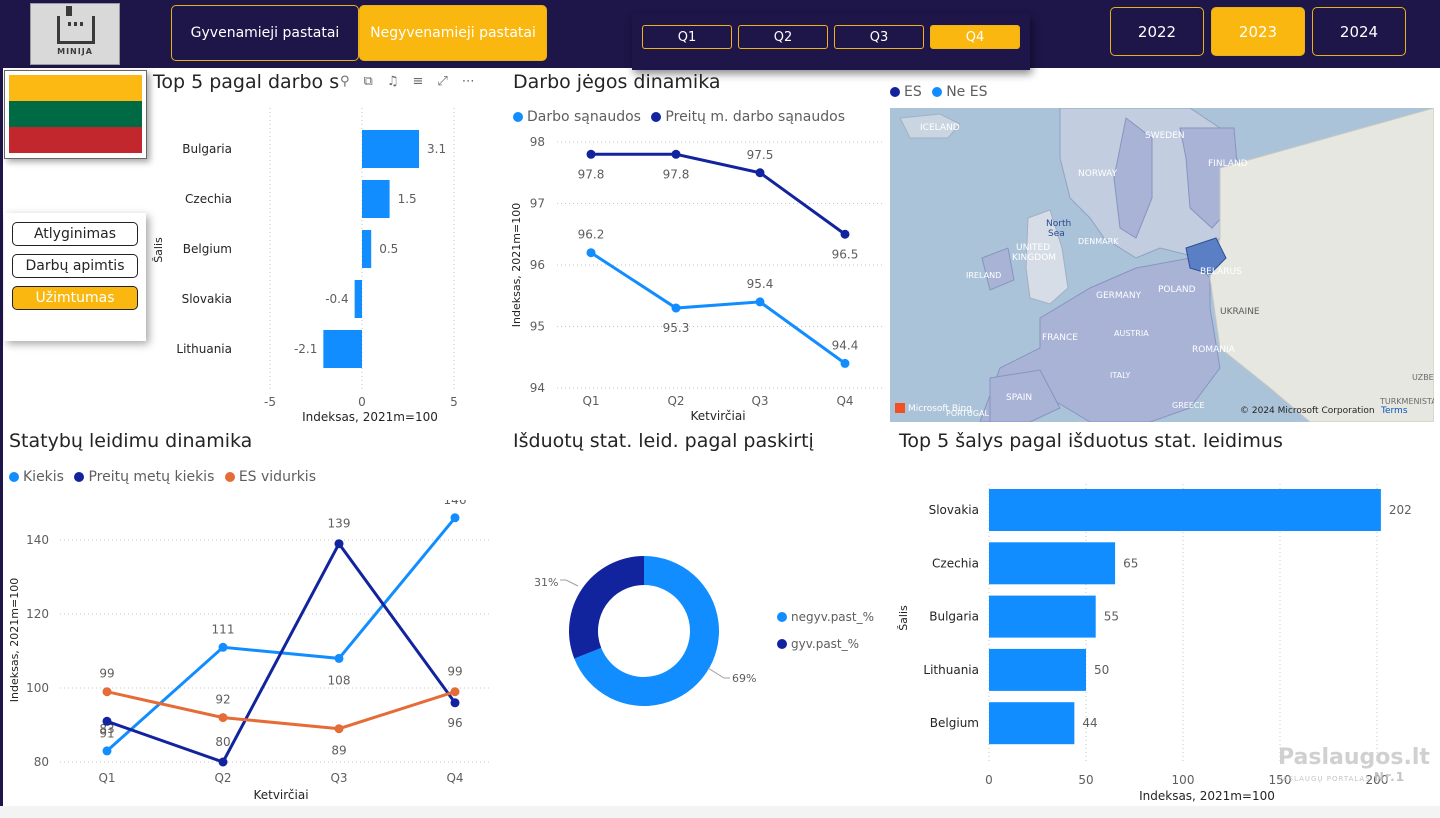 The height and width of the screenshot is (818, 1440). What do you see at coordinates (75, 234) in the screenshot?
I see `measure-wages-button: Atlyginimas` at bounding box center [75, 234].